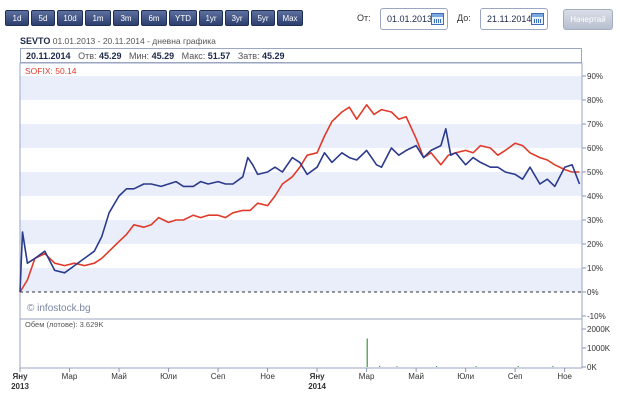 The width and height of the screenshot is (620, 400). Describe the element at coordinates (595, 148) in the screenshot. I see `y-tick-label: 60%` at that location.